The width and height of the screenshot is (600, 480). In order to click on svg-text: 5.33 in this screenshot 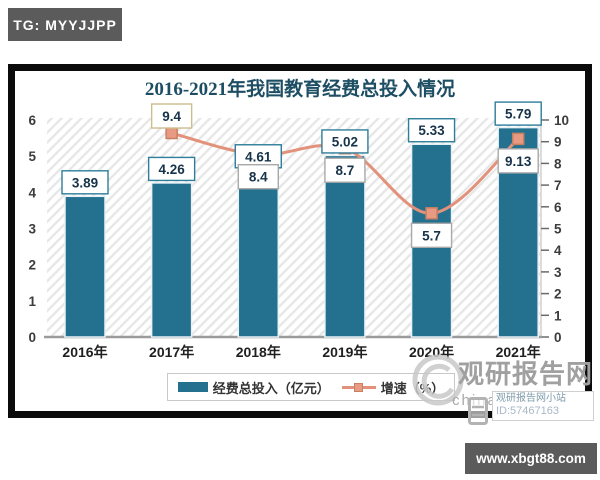, I will do `click(431, 130)`.